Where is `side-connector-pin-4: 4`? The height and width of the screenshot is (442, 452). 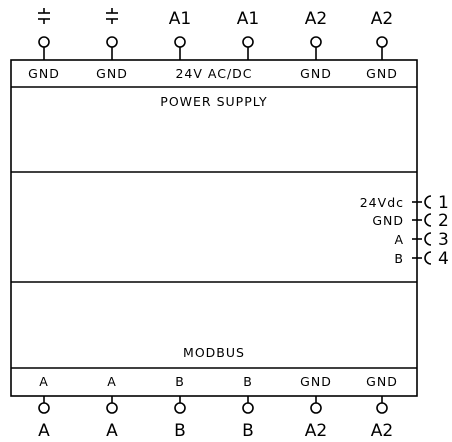
side-connector-pin-4: 4 is located at coordinates (443, 259).